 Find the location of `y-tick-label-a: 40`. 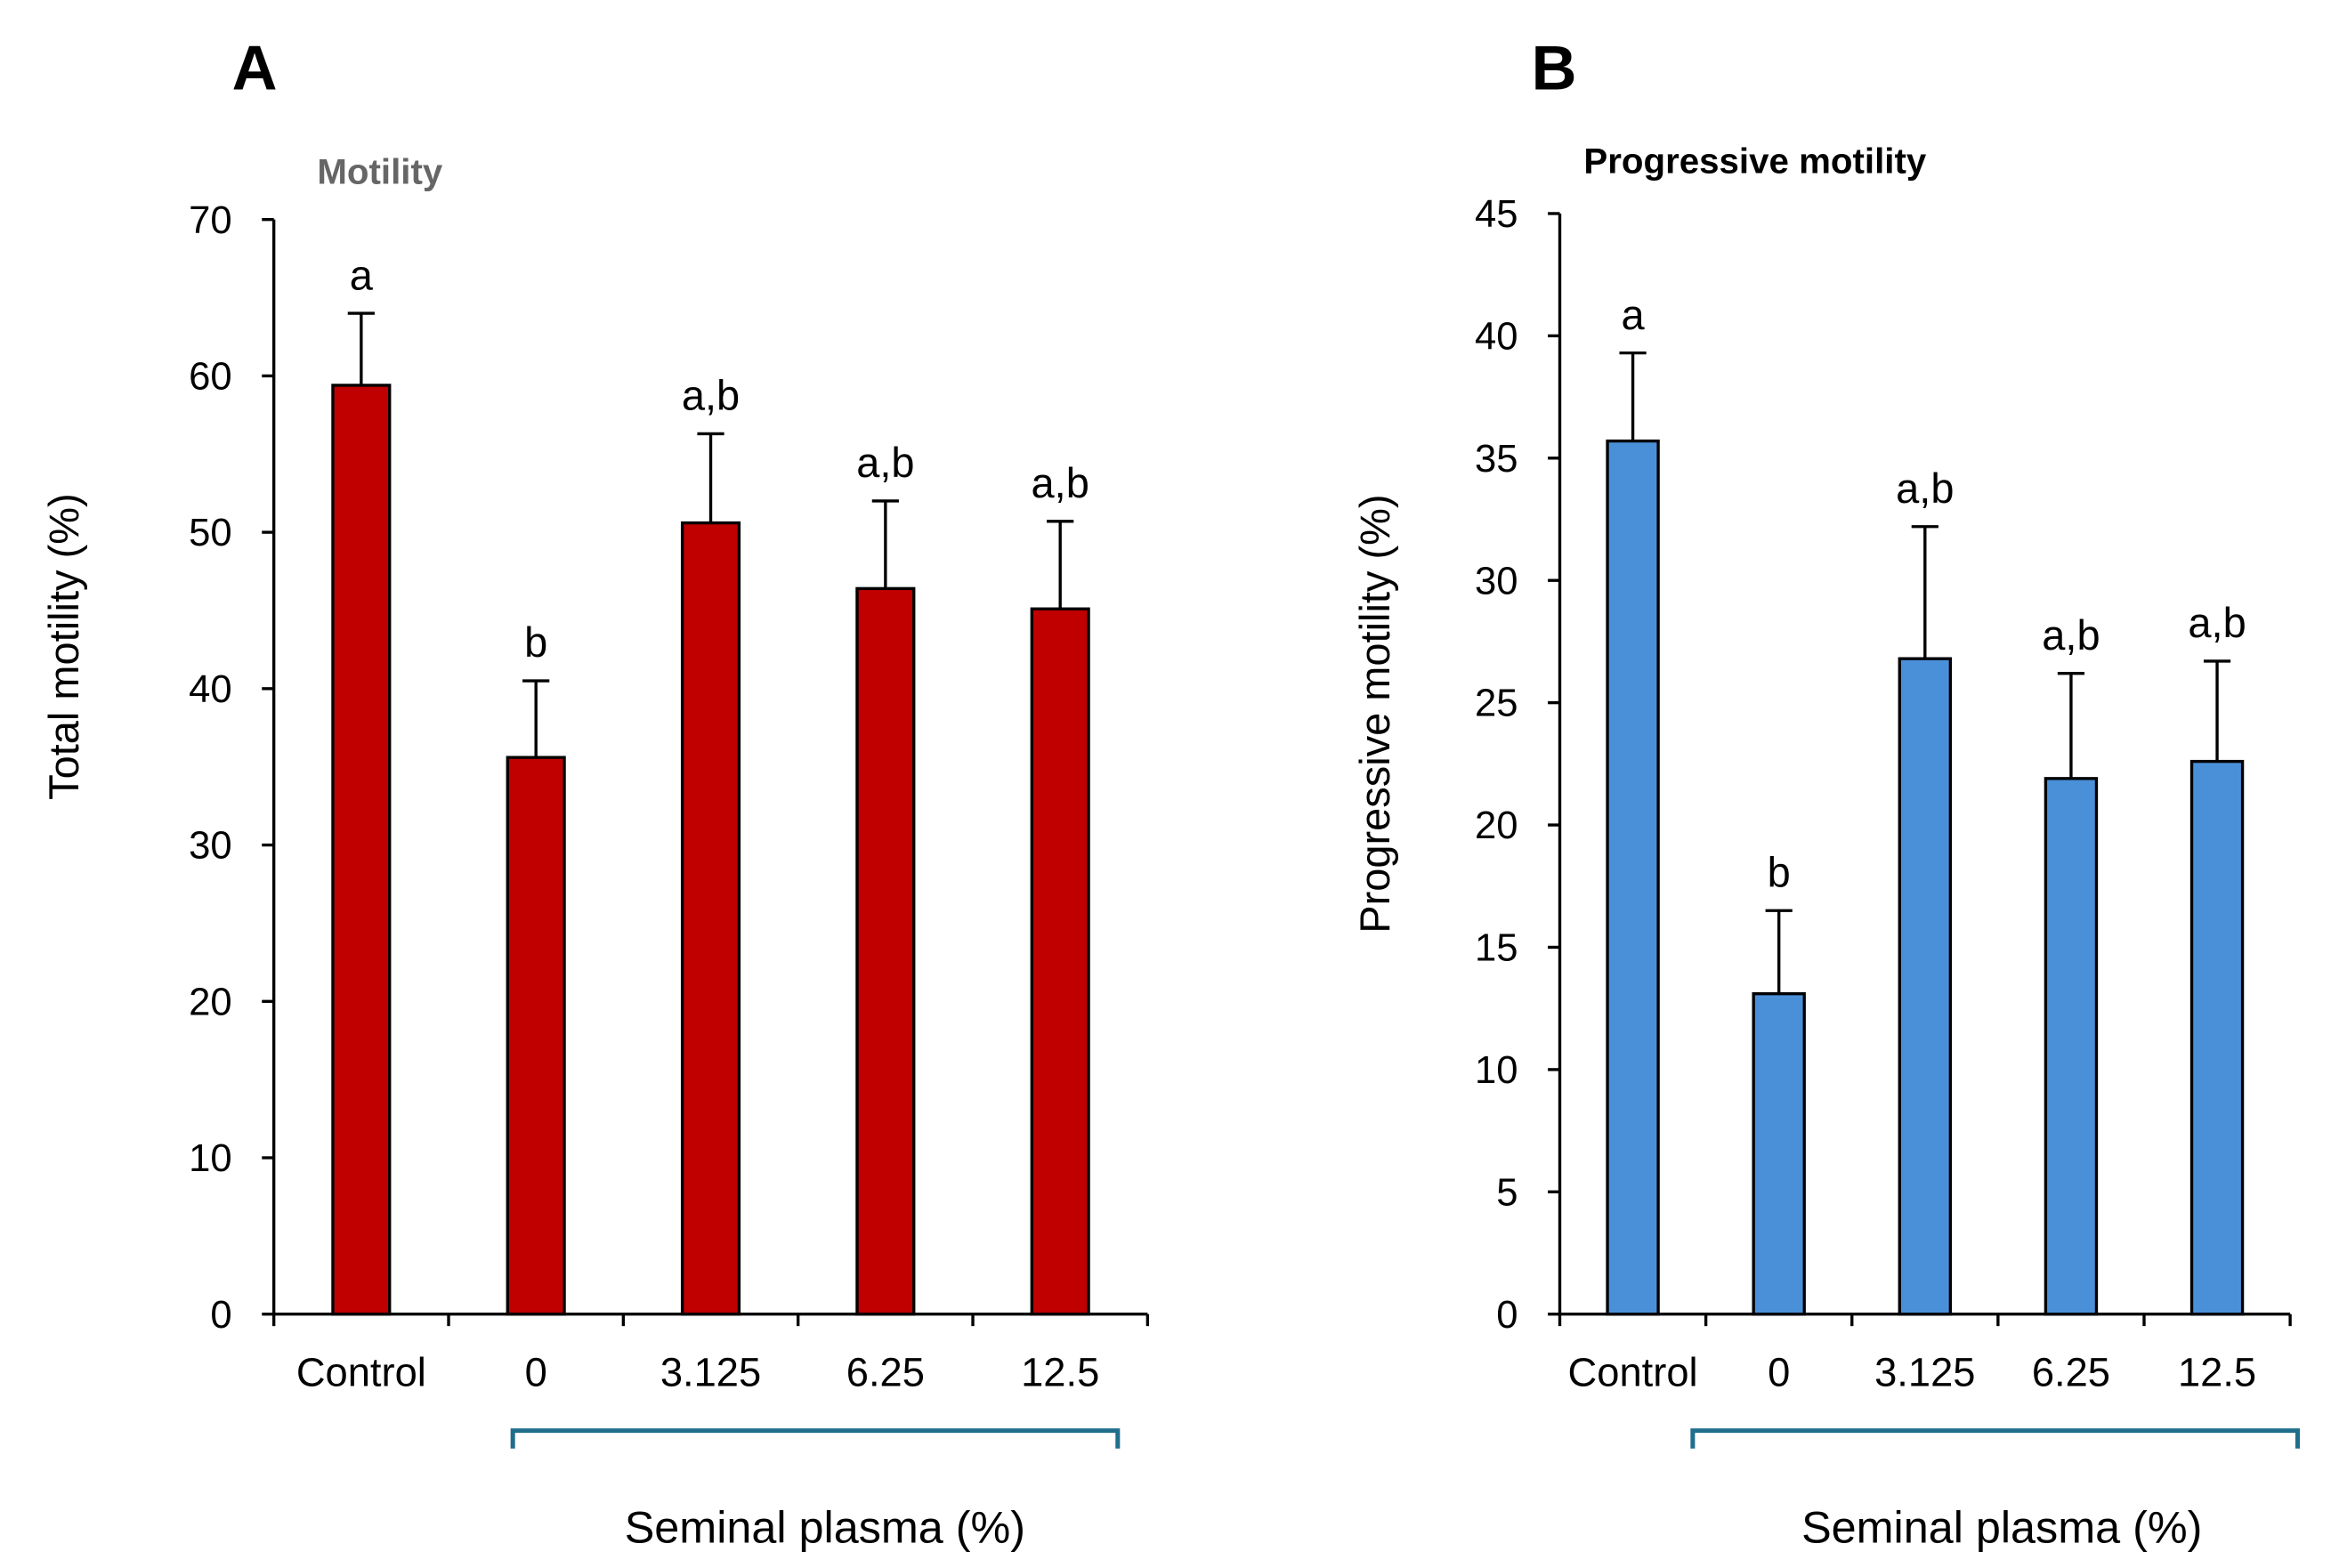

y-tick-label-a: 40 is located at coordinates (210, 689).